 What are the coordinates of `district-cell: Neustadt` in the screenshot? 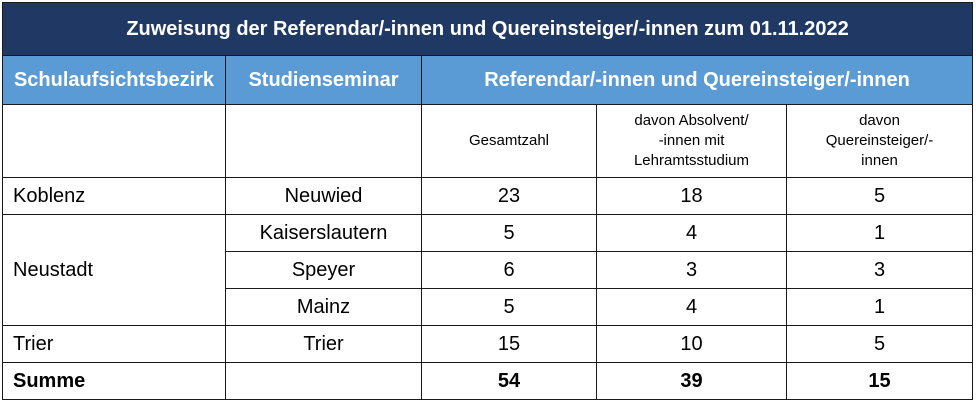 It's located at (114, 270).